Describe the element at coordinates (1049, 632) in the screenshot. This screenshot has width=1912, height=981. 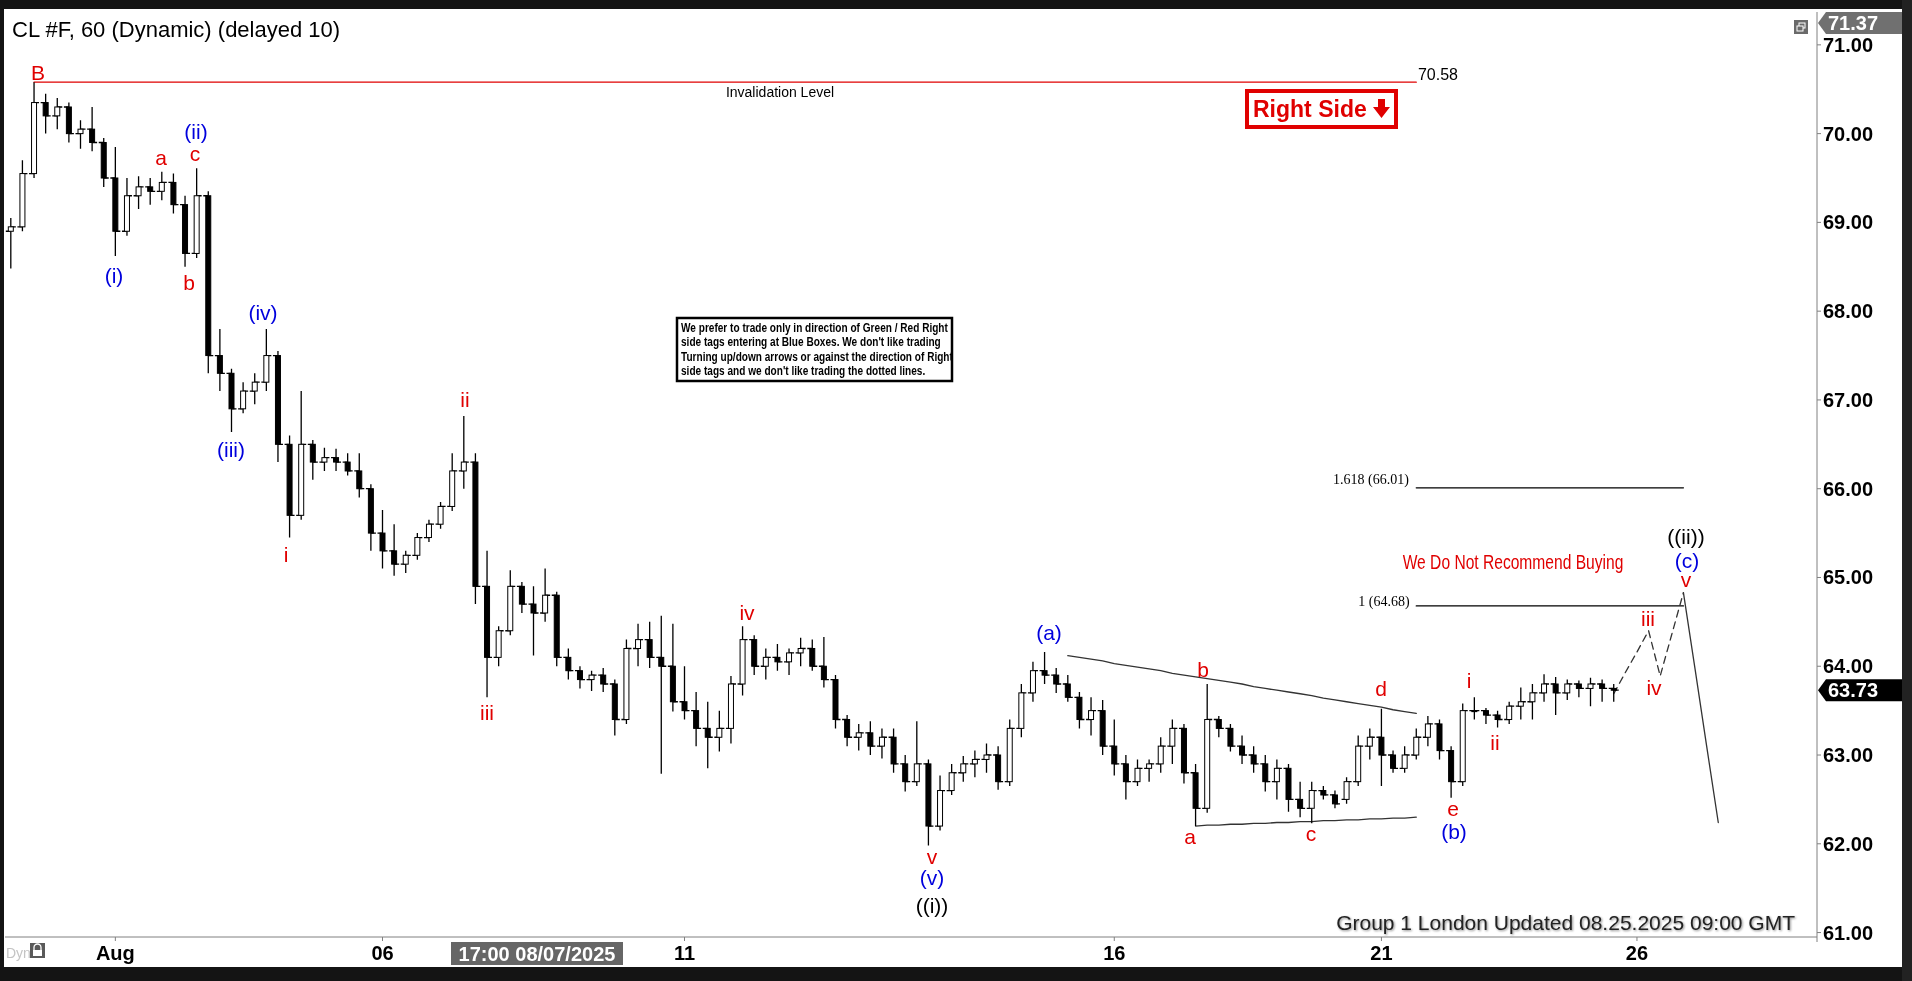
I see `annotation: (a)` at that location.